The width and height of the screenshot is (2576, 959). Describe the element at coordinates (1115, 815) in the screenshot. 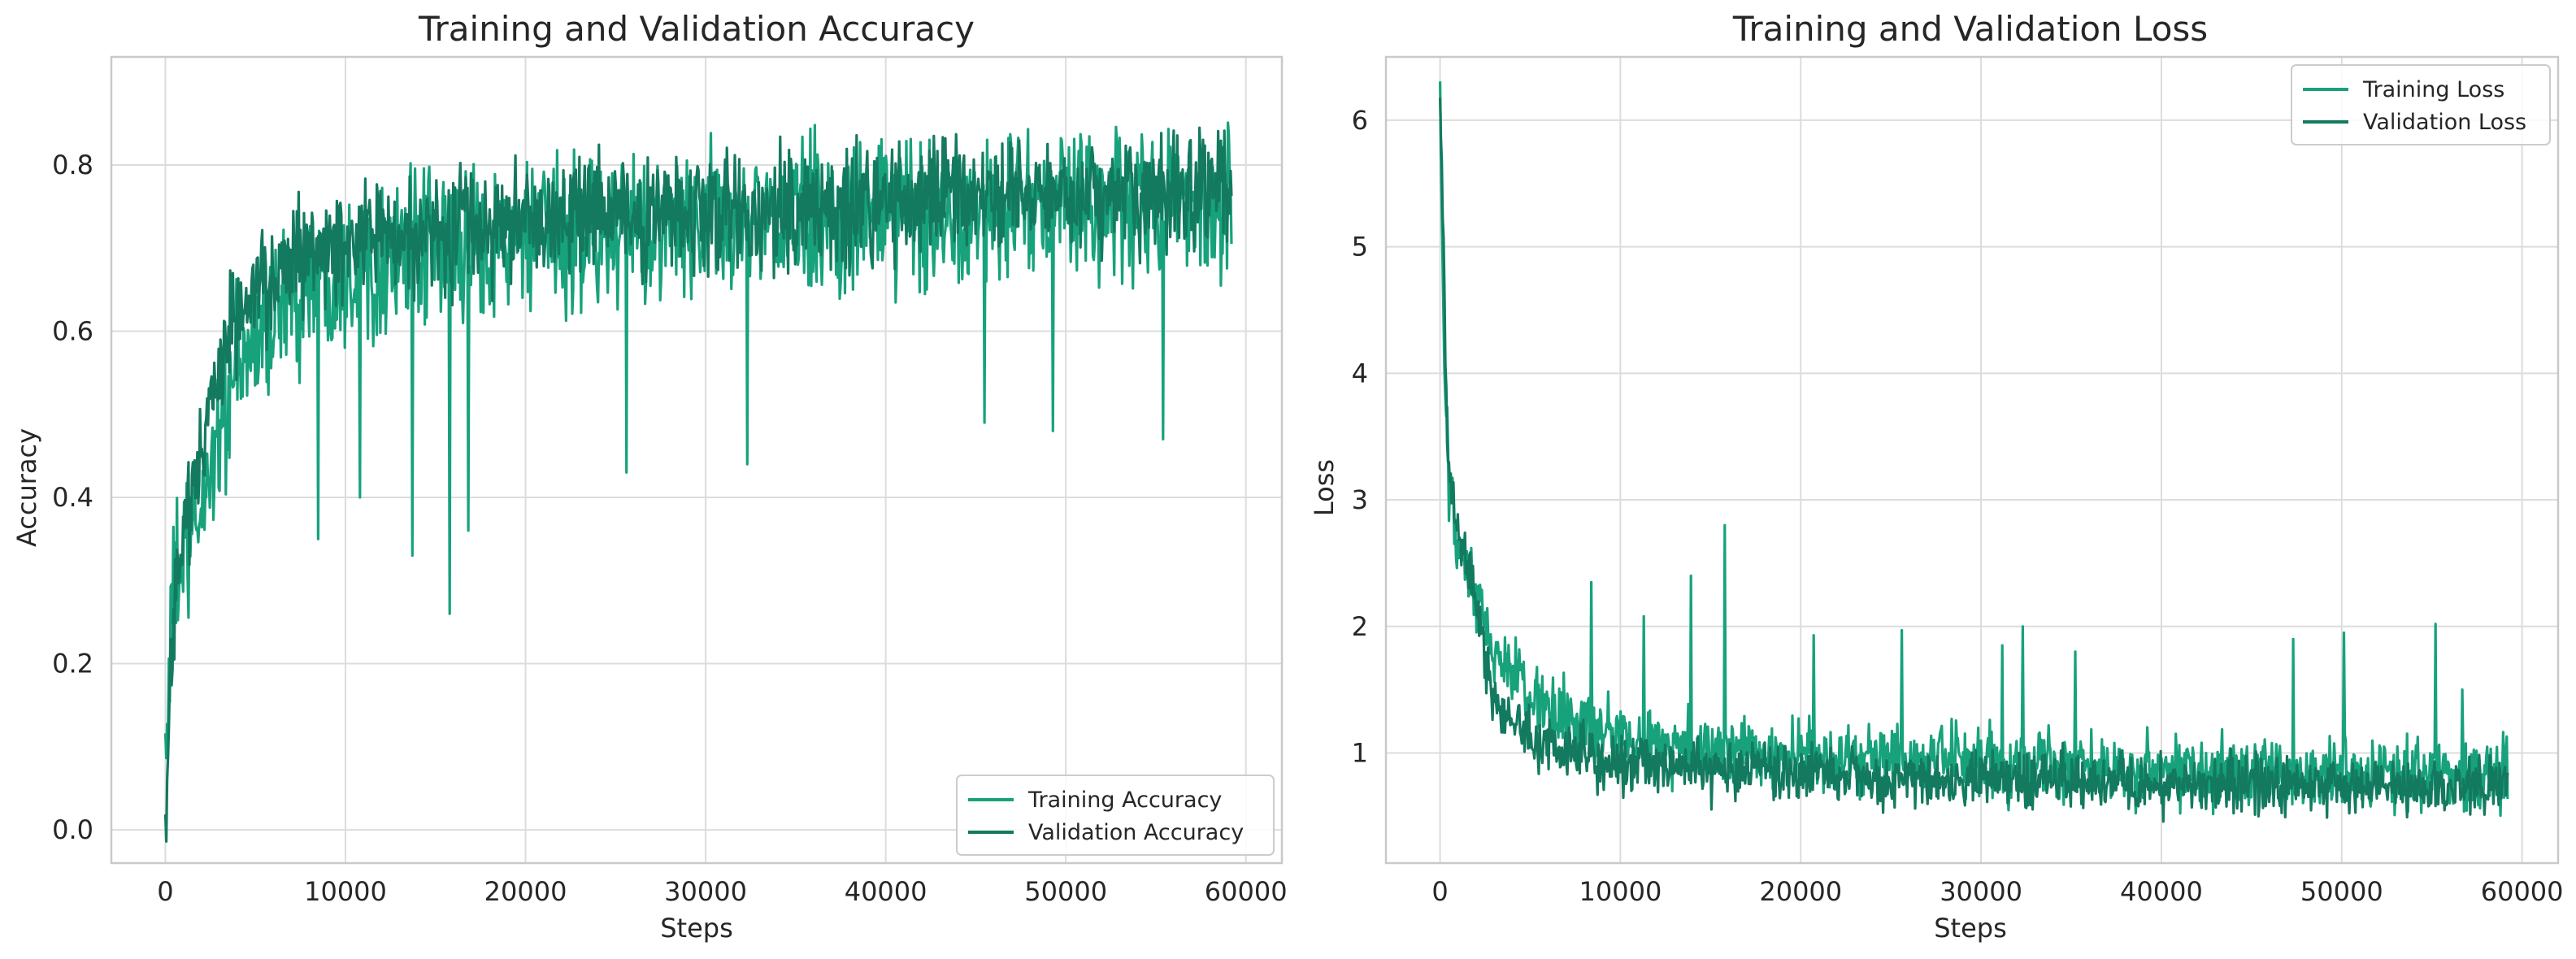

I see `legend: Training Accuracy Validation Accuracy` at that location.